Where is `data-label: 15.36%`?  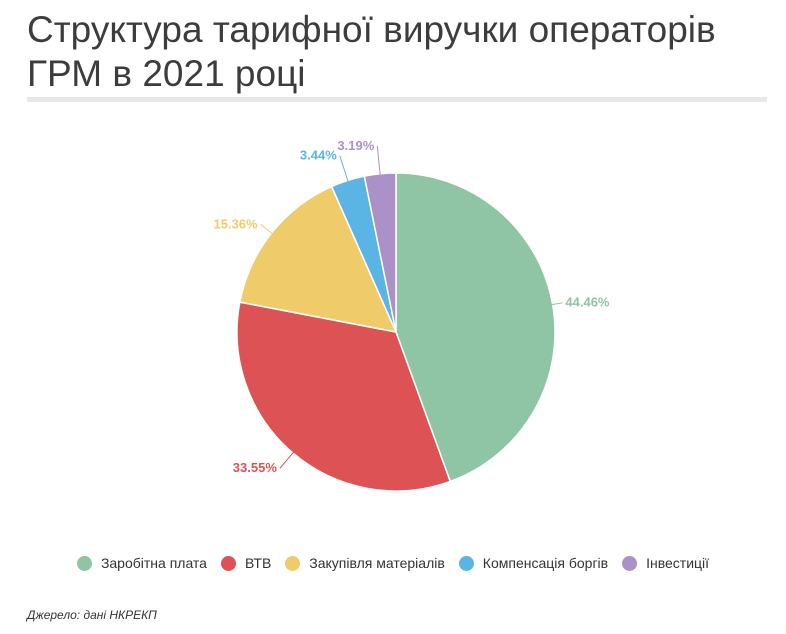
data-label: 15.36% is located at coordinates (236, 223).